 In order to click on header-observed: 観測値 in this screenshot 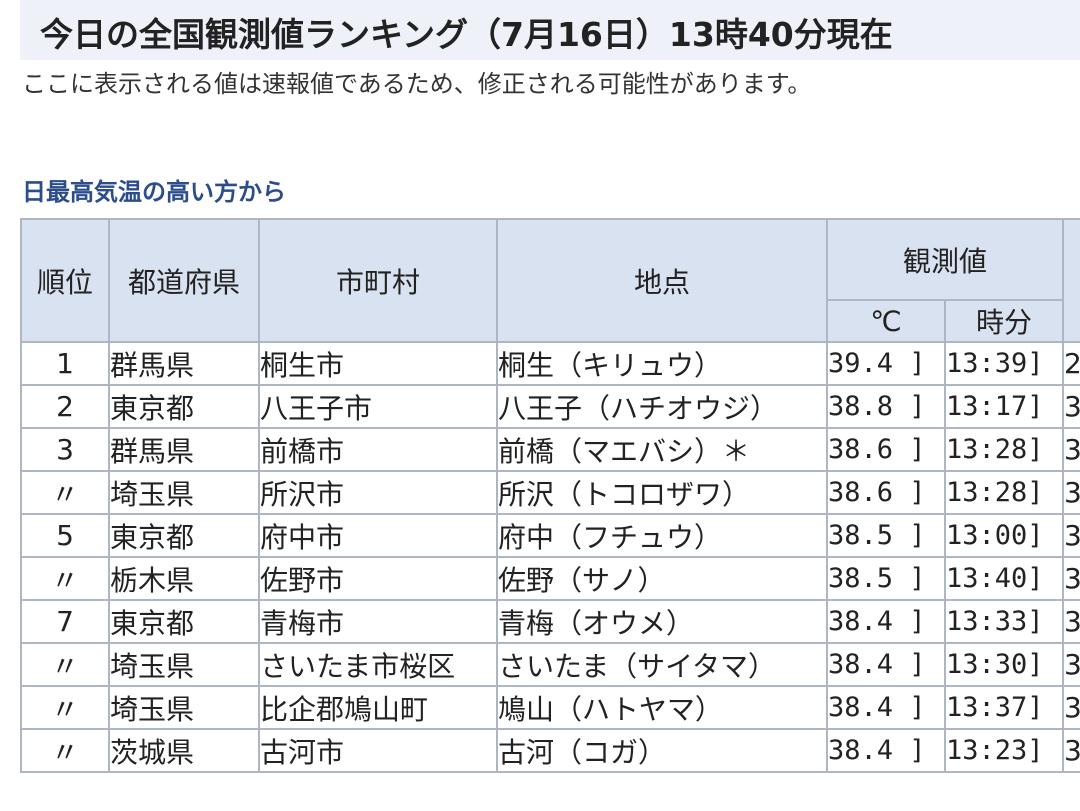, I will do `click(945, 259)`.